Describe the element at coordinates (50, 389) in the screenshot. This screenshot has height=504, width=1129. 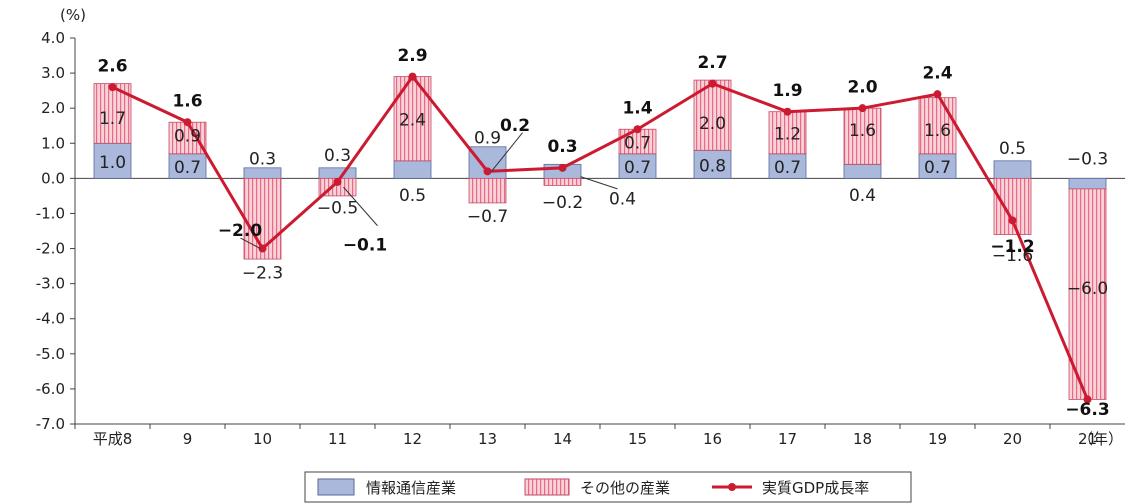
I see `y-tick-label: -6.0` at that location.